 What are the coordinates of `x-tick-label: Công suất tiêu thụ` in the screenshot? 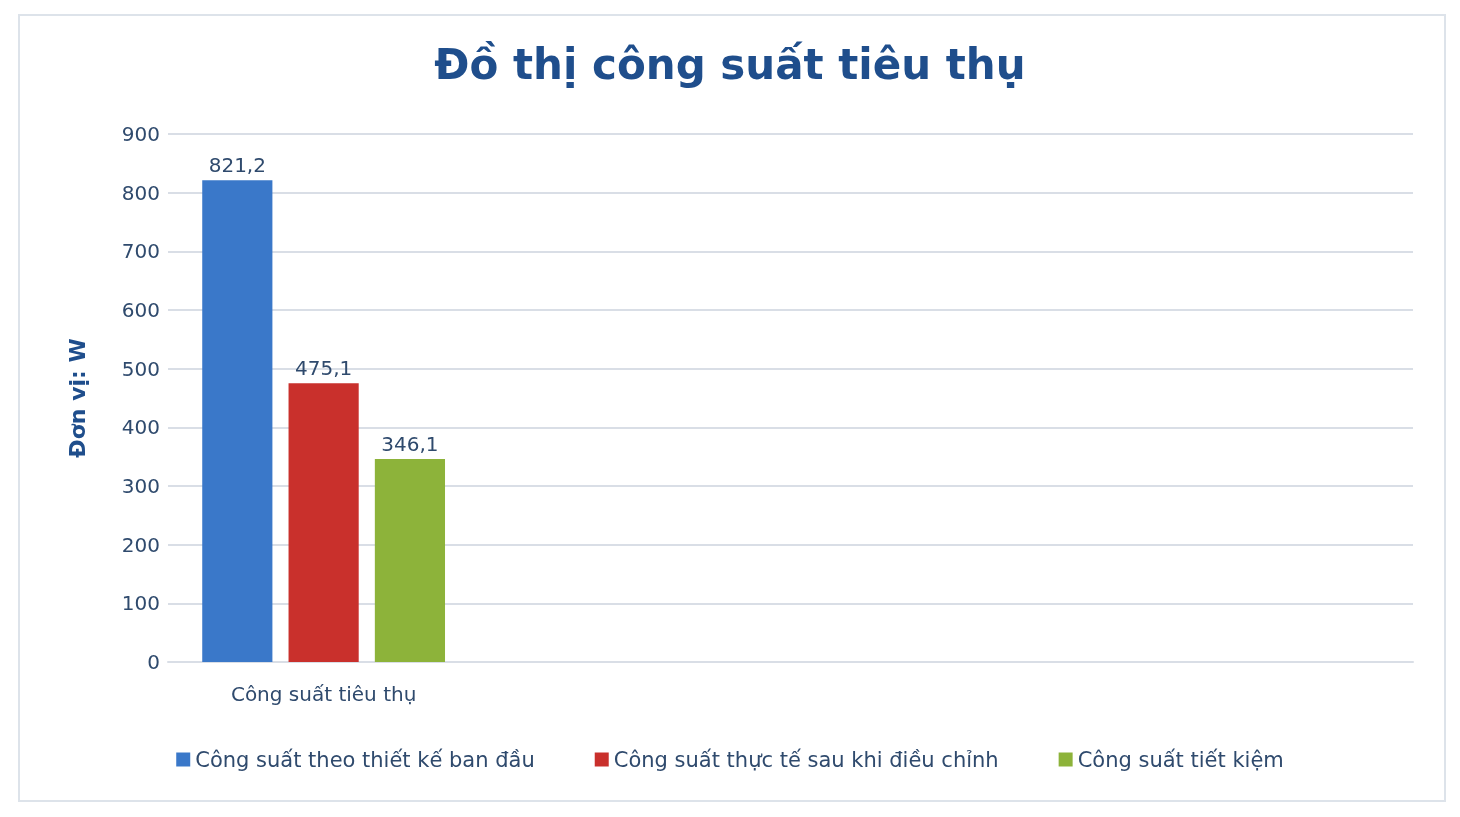 It's located at (323, 694).